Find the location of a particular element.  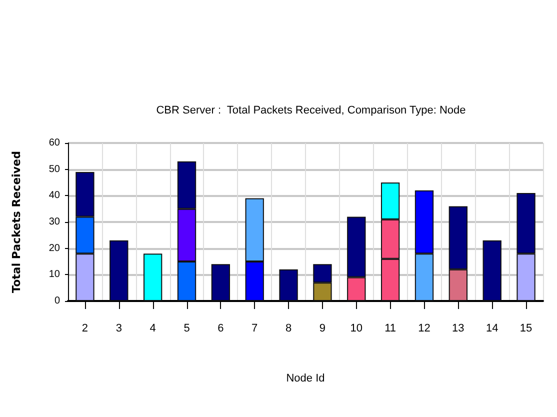

x-tick-label: 12 is located at coordinates (424, 328).